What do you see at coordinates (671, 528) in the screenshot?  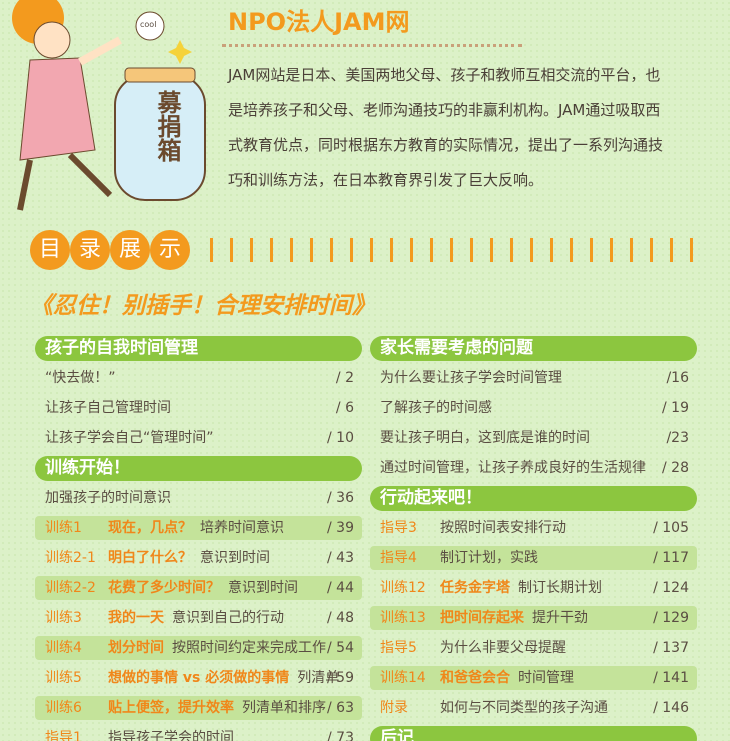 I see `entry-page: / 105` at bounding box center [671, 528].